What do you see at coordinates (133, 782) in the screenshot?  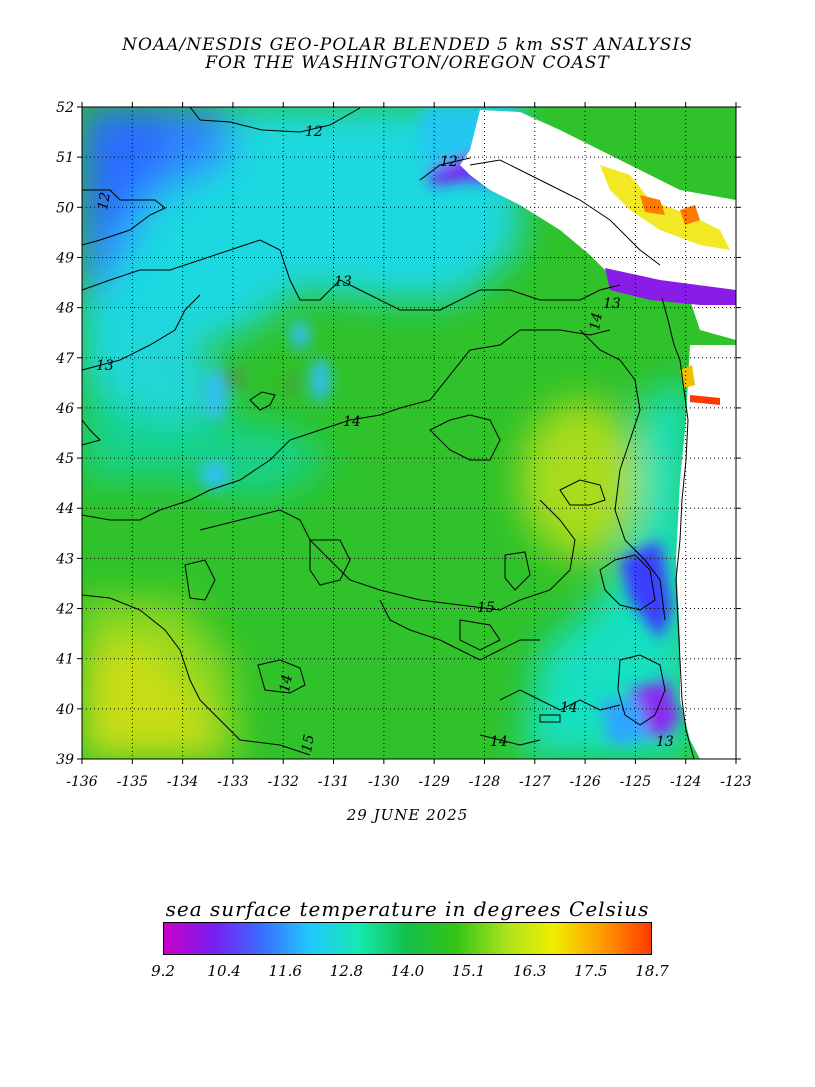 I see `lon-tick-label: -135` at bounding box center [133, 782].